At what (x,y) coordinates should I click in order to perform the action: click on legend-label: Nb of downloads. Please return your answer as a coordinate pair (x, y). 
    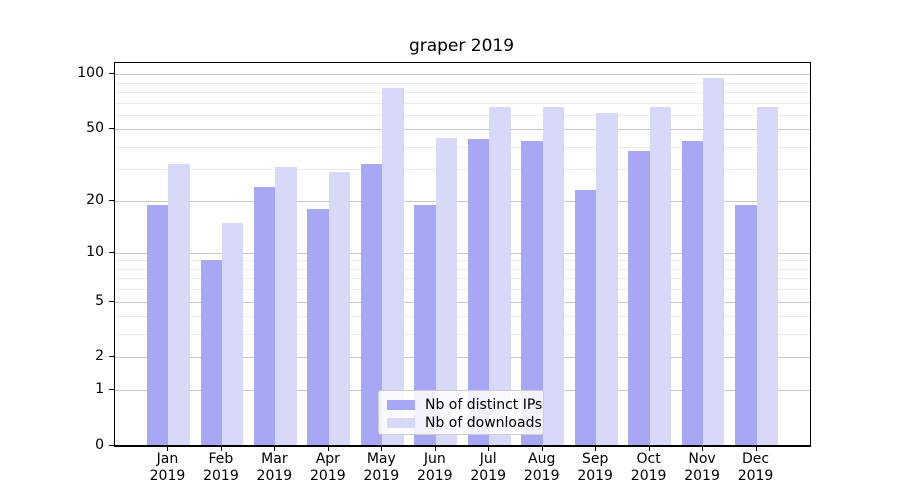
    Looking at the image, I should click on (483, 423).